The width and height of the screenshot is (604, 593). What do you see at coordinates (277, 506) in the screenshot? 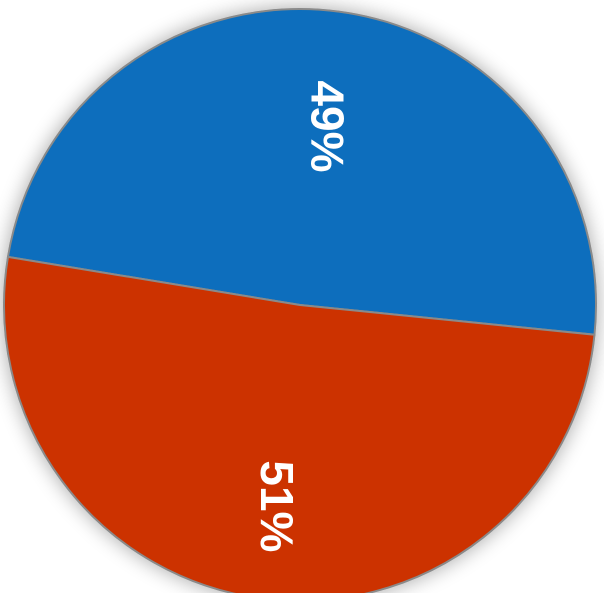
I see `pie-slice-label-2: 51%` at bounding box center [277, 506].